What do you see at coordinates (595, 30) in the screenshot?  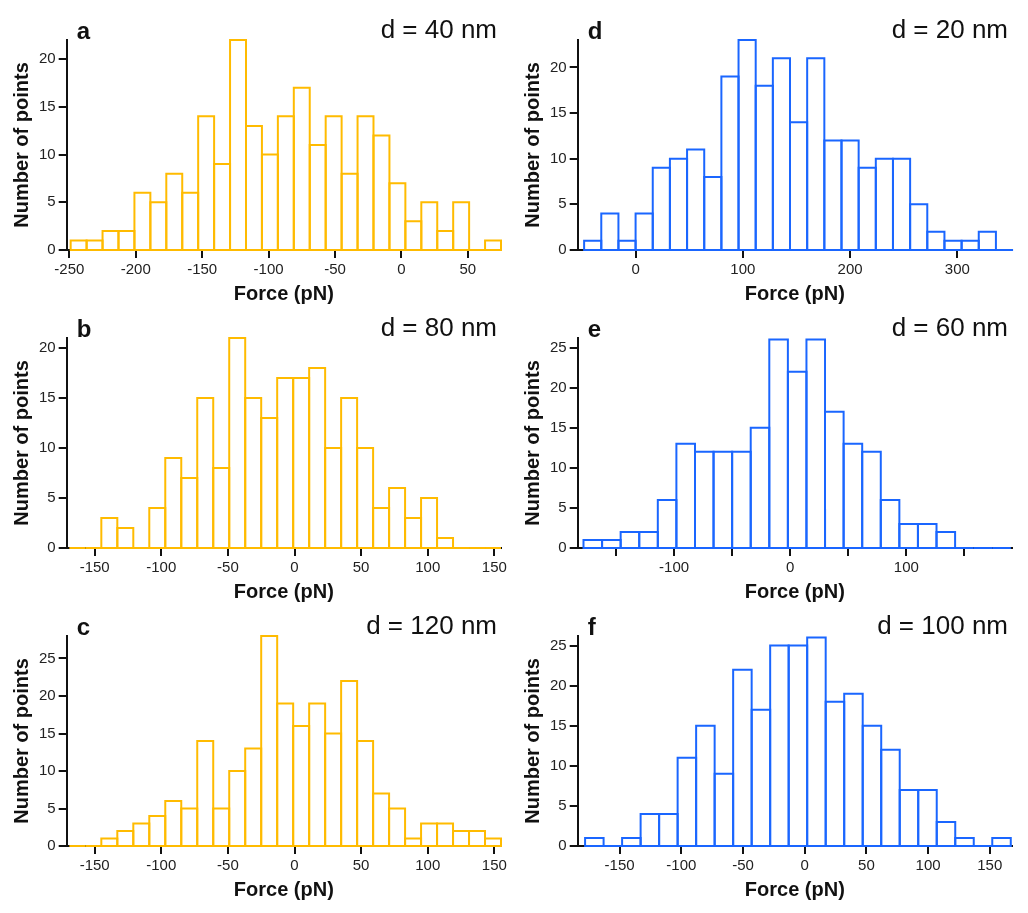 I see `annotation: d` at bounding box center [595, 30].